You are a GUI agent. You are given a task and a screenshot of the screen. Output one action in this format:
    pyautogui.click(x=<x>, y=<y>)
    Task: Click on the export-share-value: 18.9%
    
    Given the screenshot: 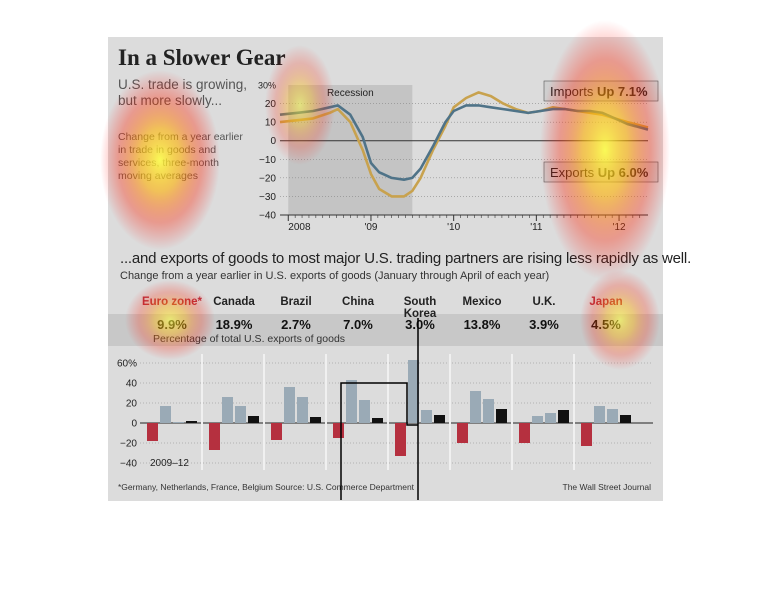 What is the action you would take?
    pyautogui.click(x=234, y=324)
    